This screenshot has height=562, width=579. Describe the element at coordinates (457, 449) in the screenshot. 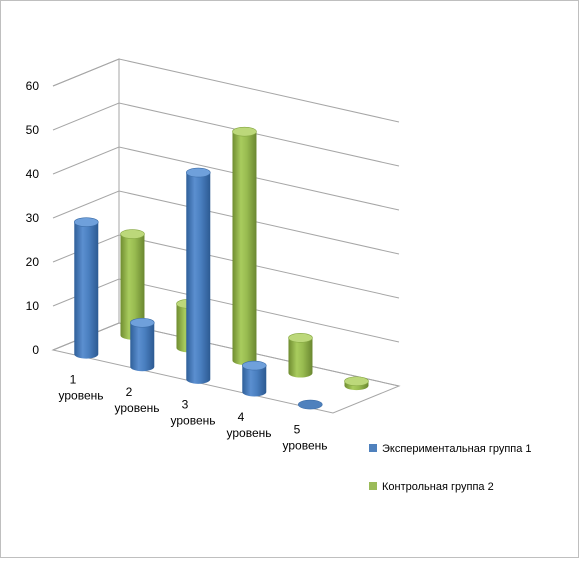

I see `legend-label: Экспериментальная группа 1` at that location.